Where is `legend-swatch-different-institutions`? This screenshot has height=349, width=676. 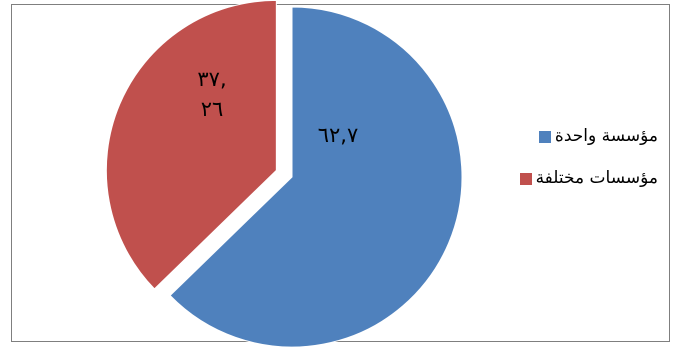 legend-swatch-different-institutions is located at coordinates (525, 179).